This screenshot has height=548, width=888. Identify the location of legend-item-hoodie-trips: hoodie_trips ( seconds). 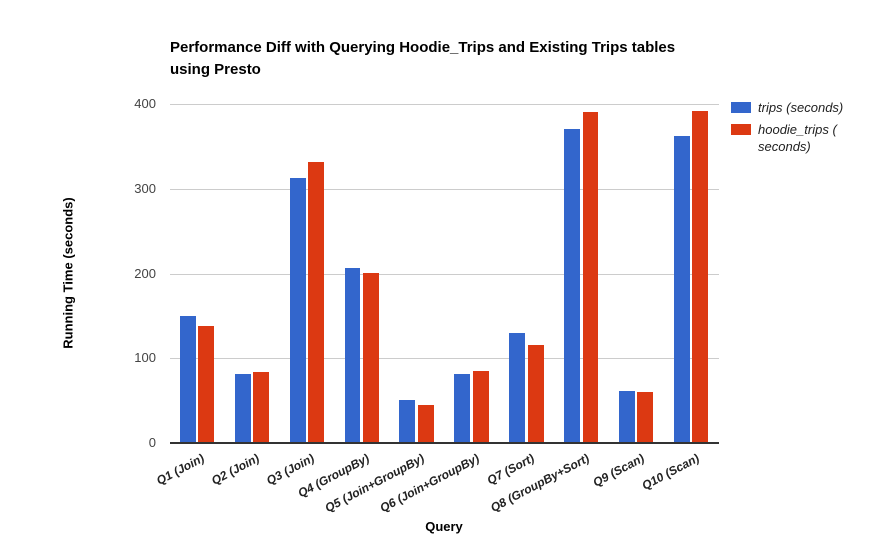
(808, 138).